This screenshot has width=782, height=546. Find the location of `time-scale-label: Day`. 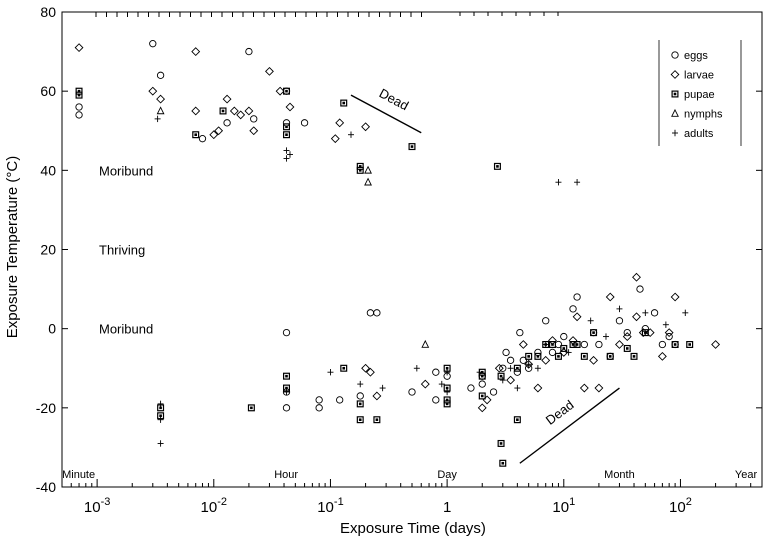

time-scale-label: Day is located at coordinates (447, 475).